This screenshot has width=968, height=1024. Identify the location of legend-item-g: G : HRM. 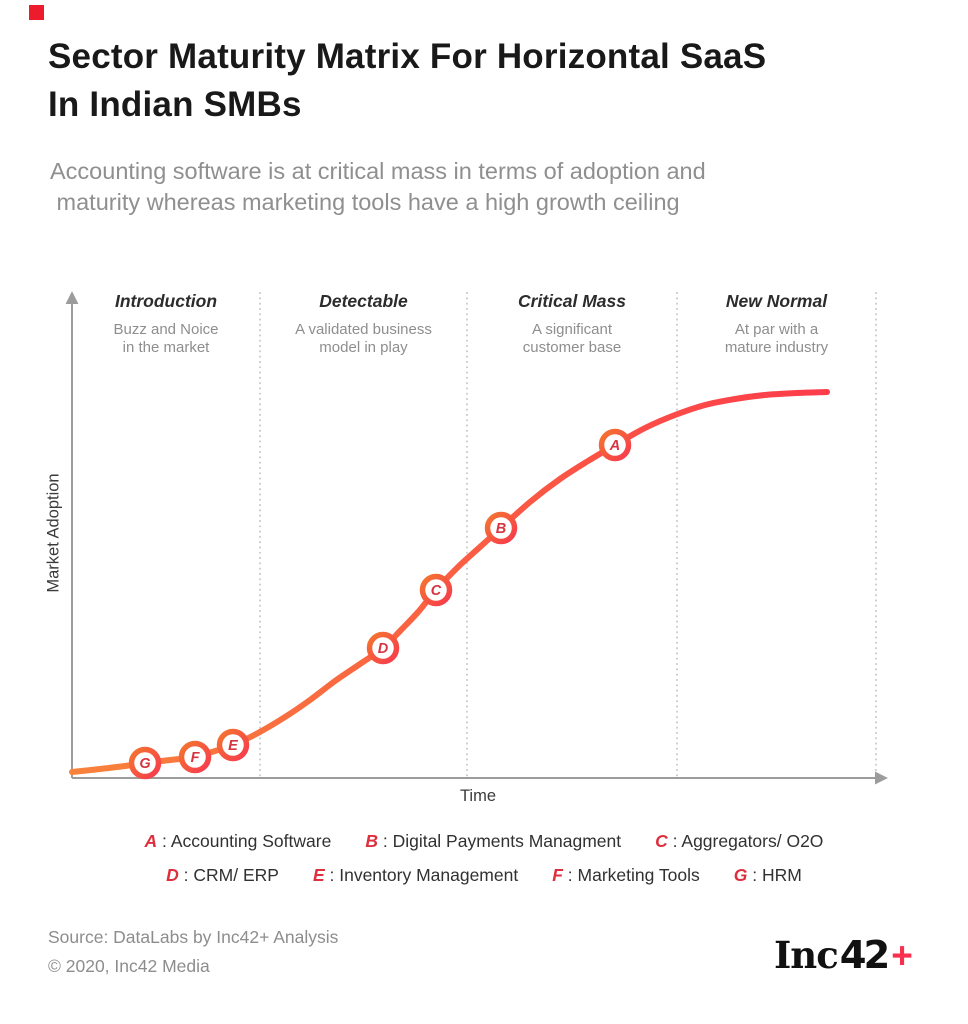
(768, 875).